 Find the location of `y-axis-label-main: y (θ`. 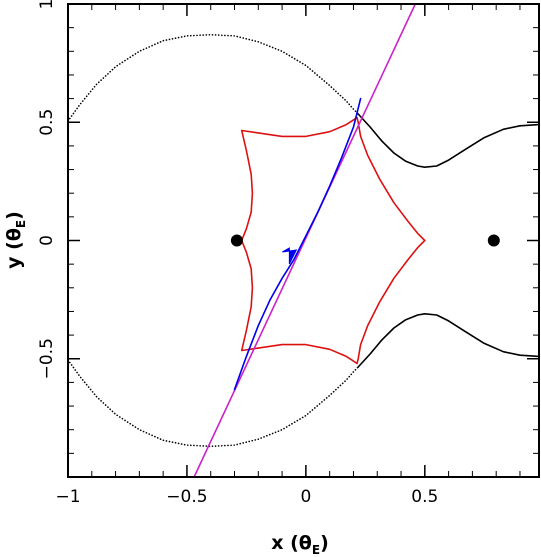

y-axis-label-main: y (θ is located at coordinates (14, 248).